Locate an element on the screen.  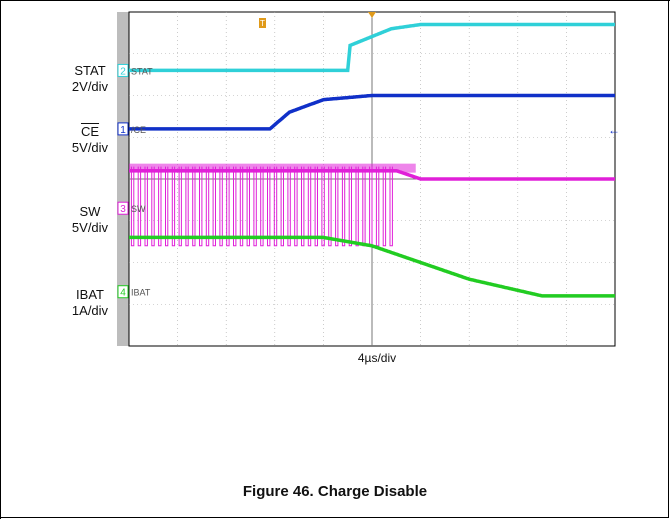
ce-scale: 5V/div is located at coordinates (90, 147).